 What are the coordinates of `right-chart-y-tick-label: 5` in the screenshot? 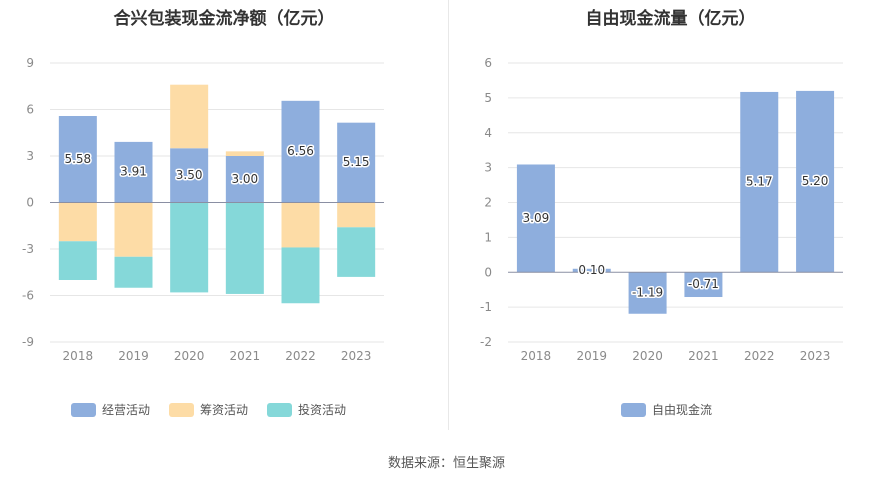 It's located at (488, 98).